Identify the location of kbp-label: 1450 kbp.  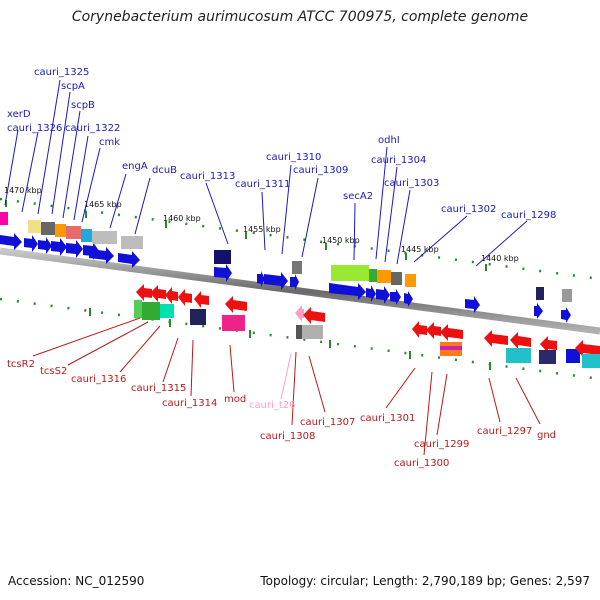
(341, 240).